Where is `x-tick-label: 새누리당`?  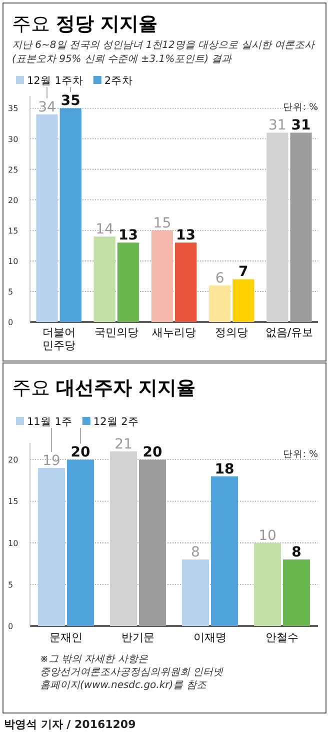
x-tick-label: 새누리당 is located at coordinates (174, 332).